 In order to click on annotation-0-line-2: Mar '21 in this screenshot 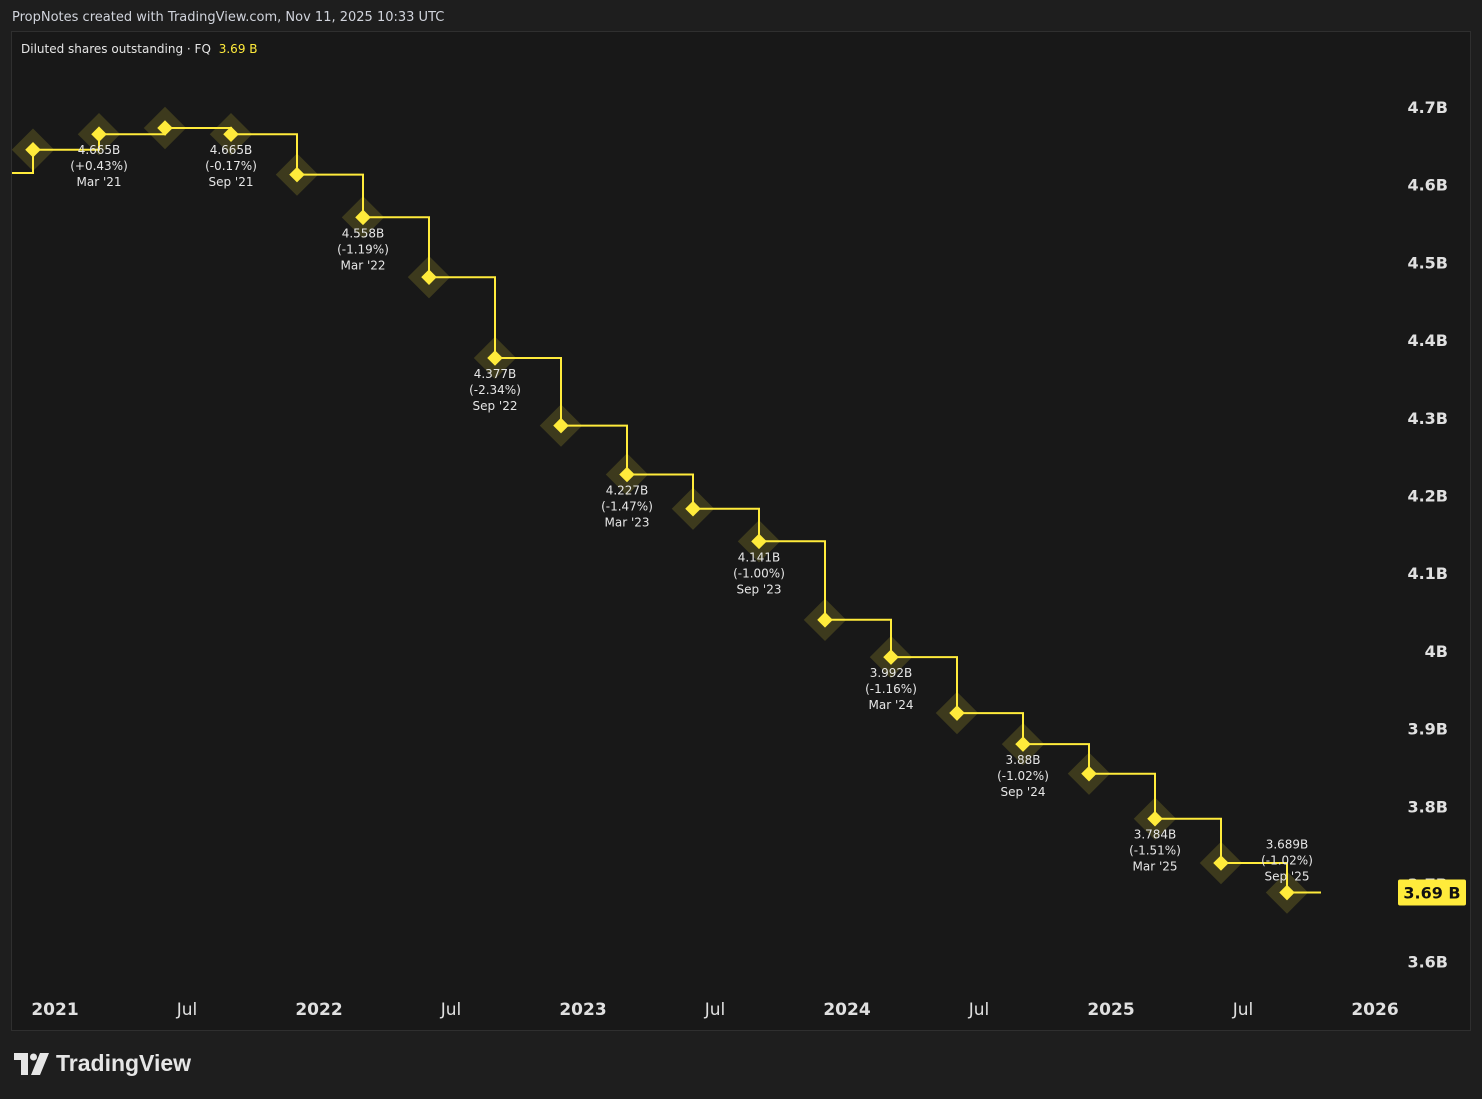, I will do `click(98, 182)`.